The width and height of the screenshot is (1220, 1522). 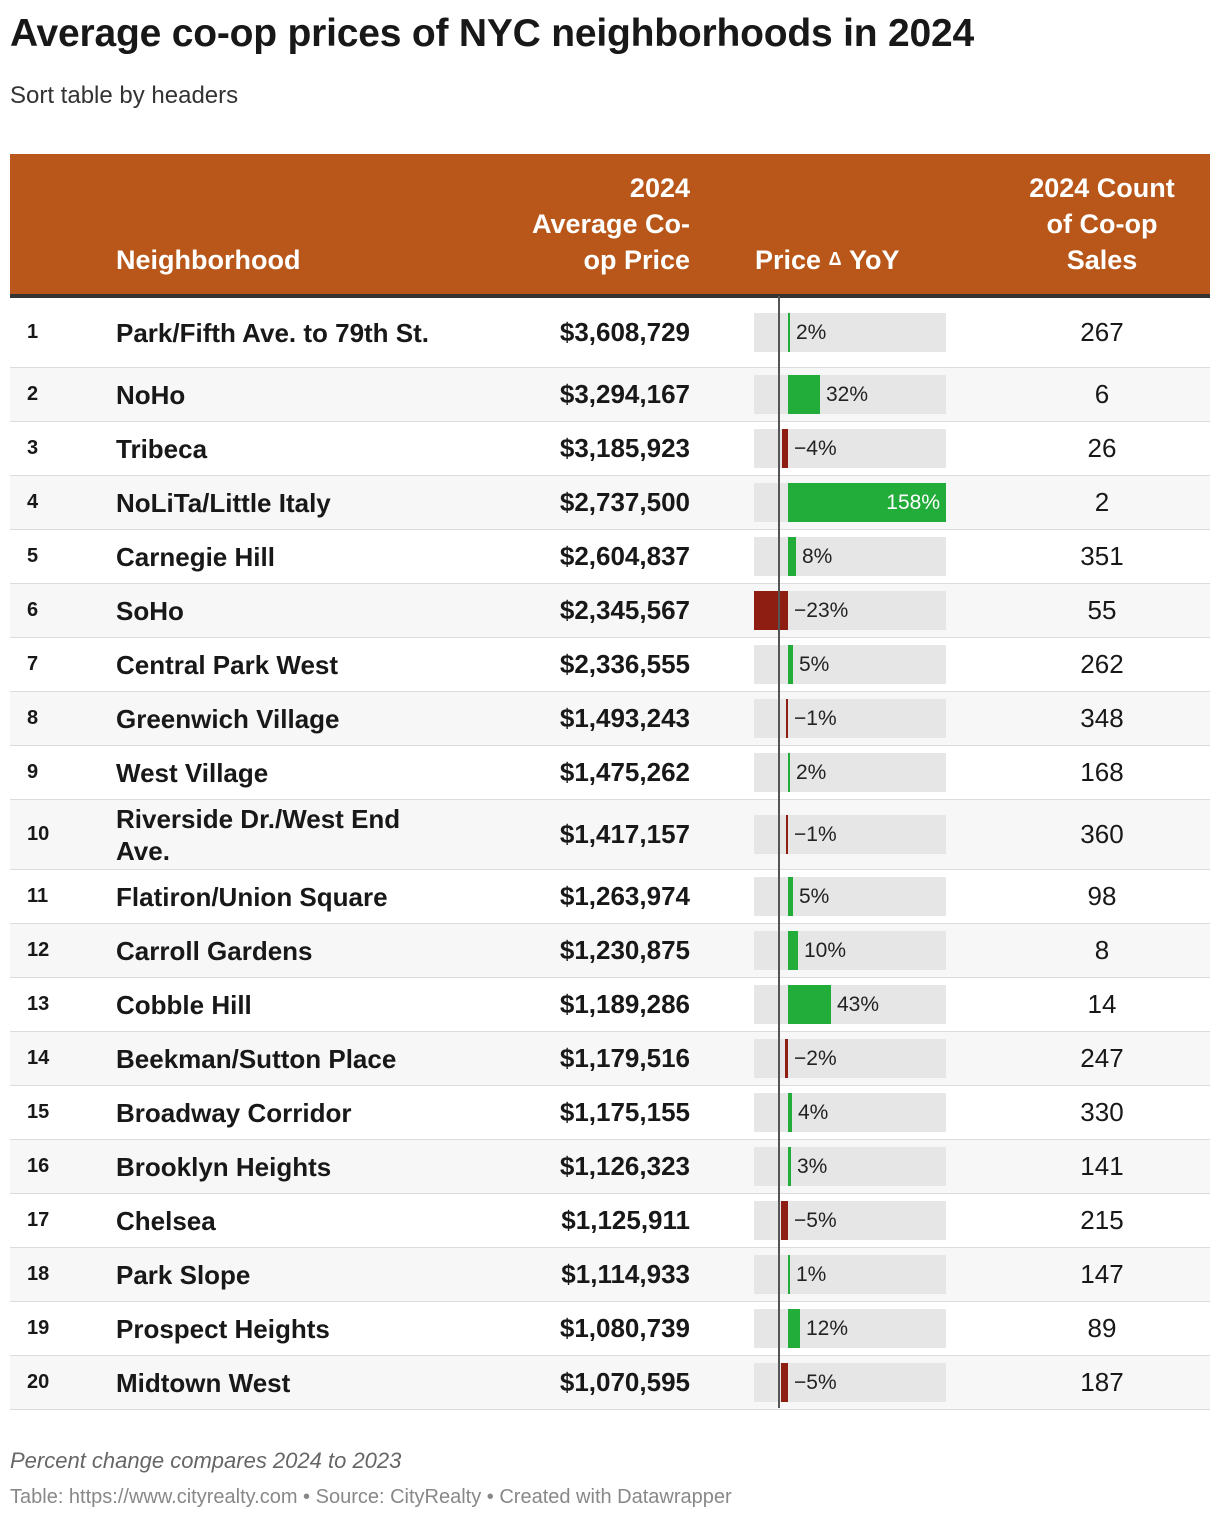 I want to click on rank-cell: 13, so click(x=38, y=1004).